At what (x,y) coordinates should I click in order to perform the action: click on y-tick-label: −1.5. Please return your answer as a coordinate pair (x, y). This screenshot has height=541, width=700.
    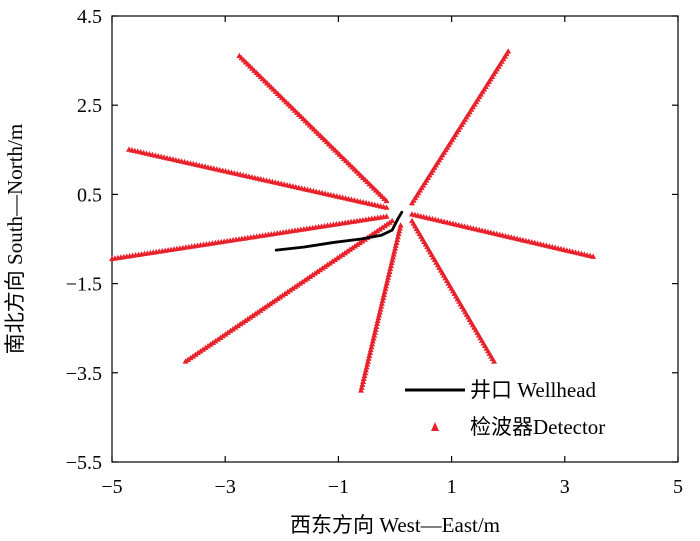
    Looking at the image, I should click on (84, 285).